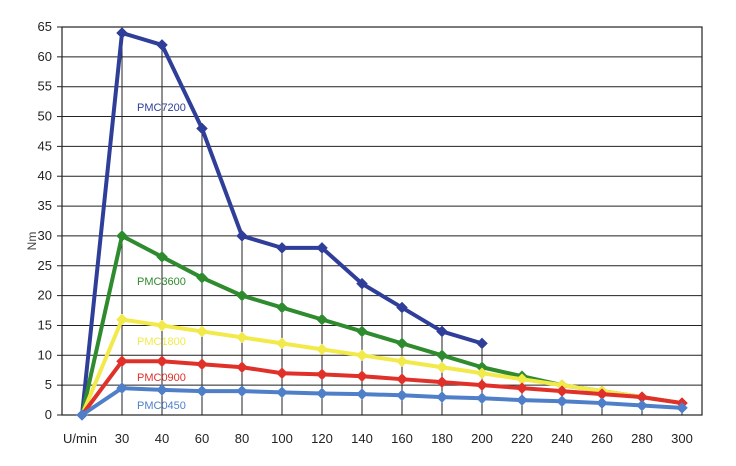 The image size is (736, 466). I want to click on y-tick-label: 30, so click(45, 235).